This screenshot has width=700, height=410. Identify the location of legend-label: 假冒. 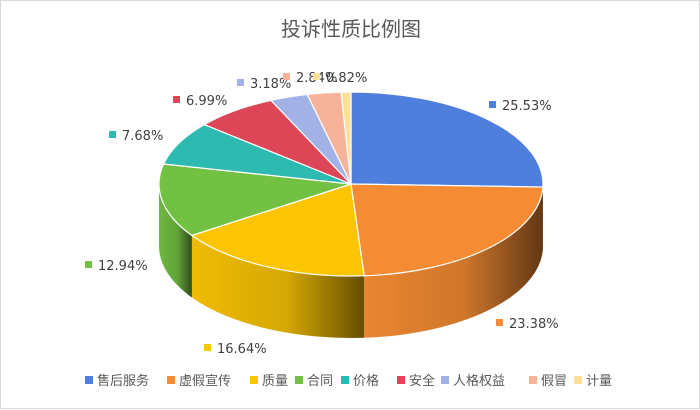
(554, 381).